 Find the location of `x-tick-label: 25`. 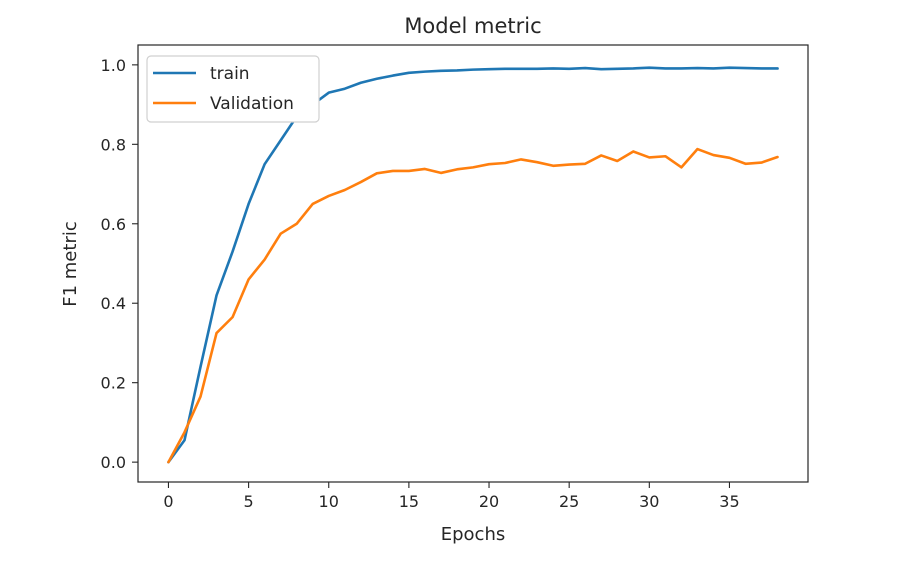

x-tick-label: 25 is located at coordinates (569, 501).